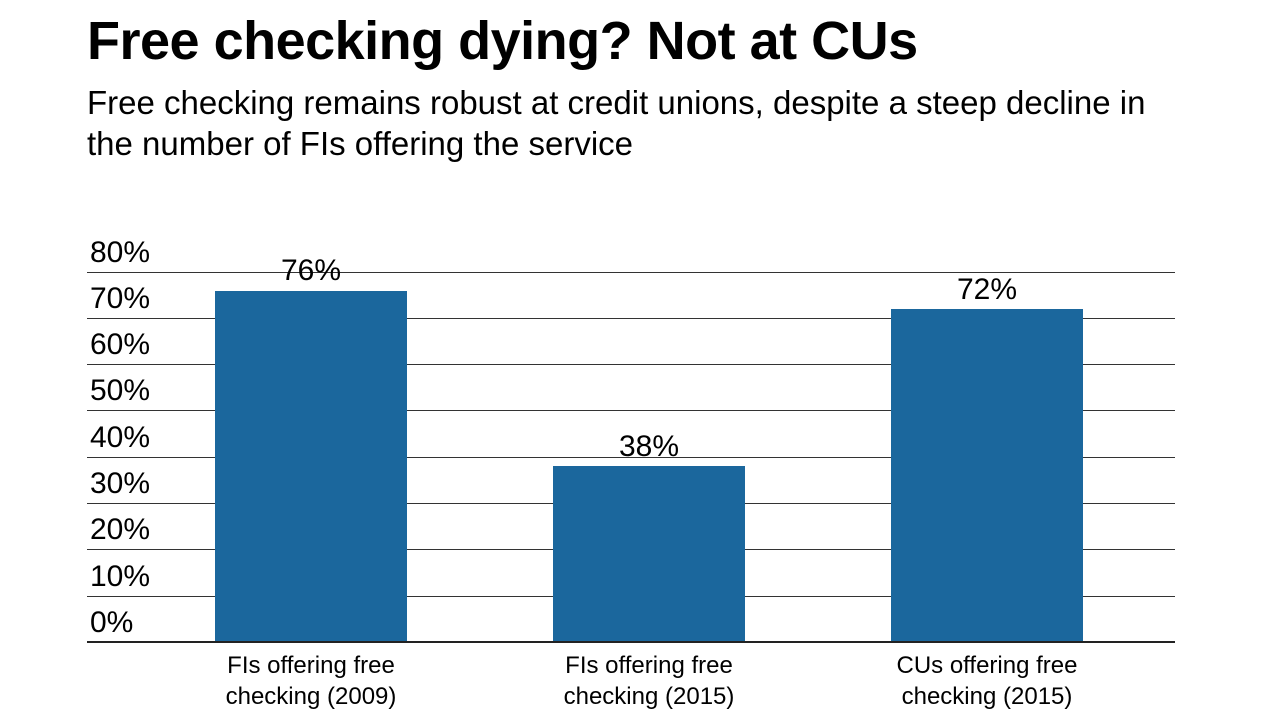 Image resolution: width=1280 pixels, height=720 pixels. I want to click on x-category-label: FIs offering free checking (2009), so click(311, 681).